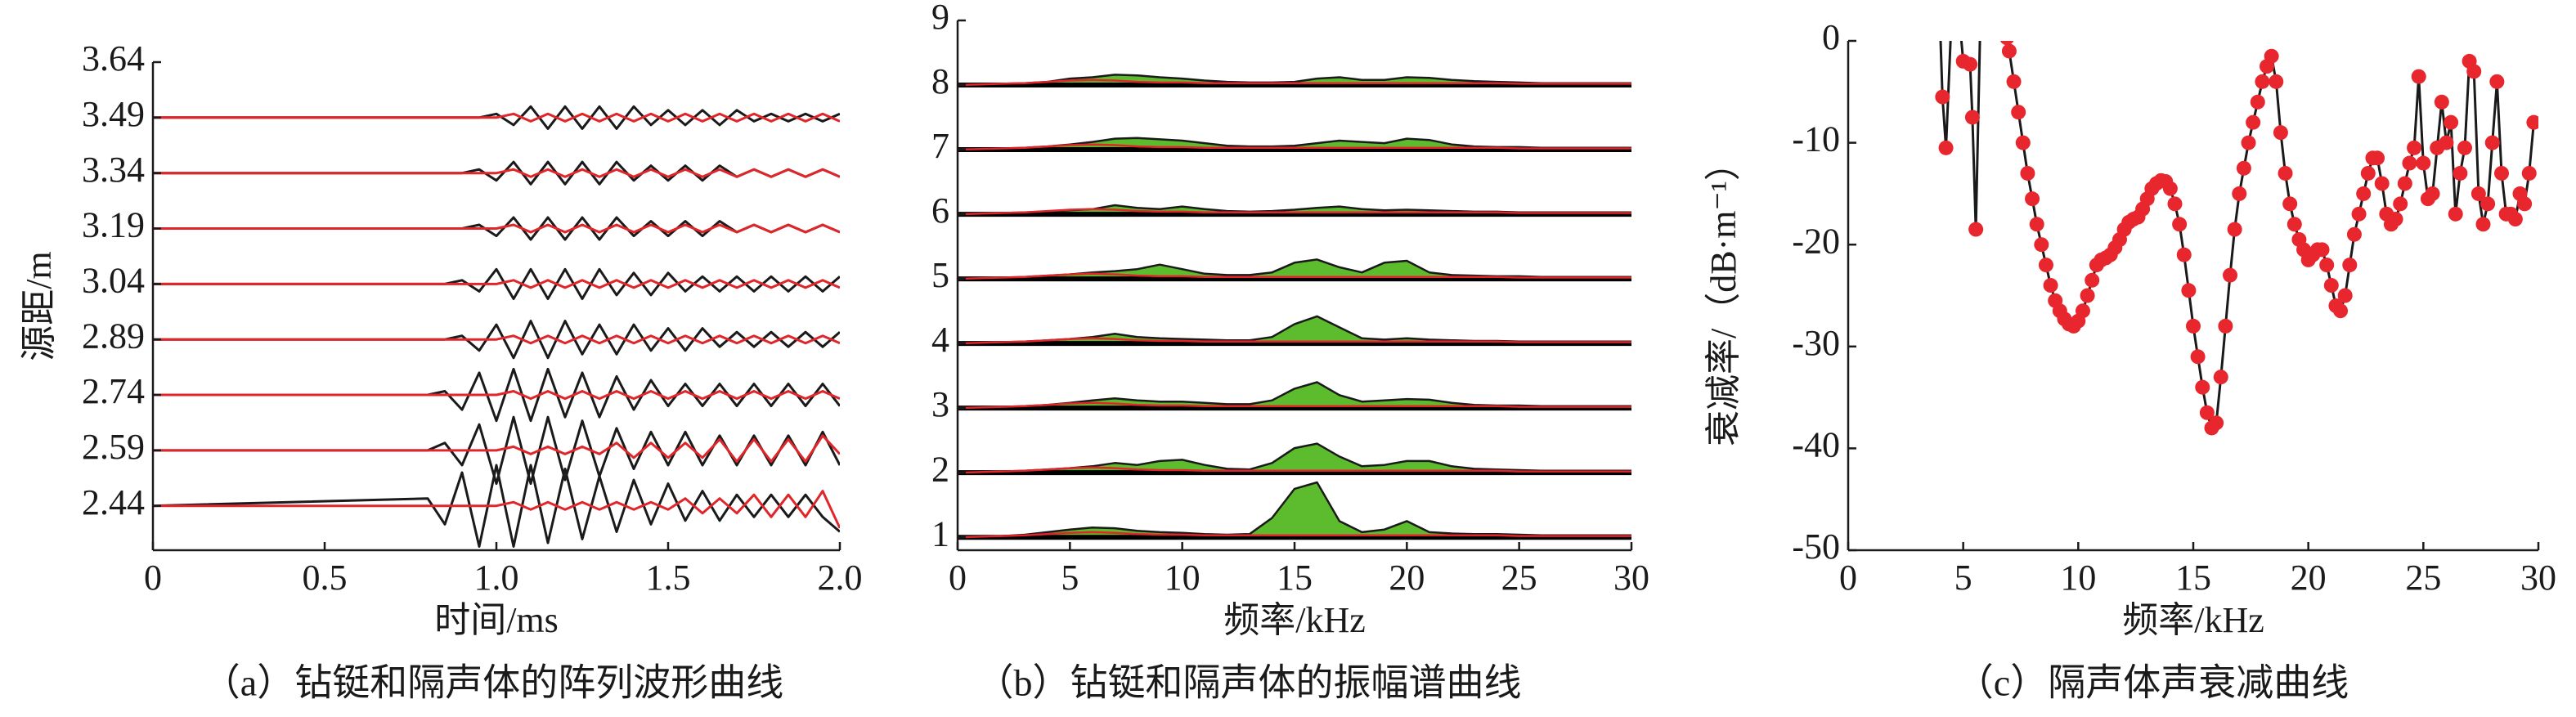  I want to click on y-tick-label: 0, so click(1831, 37).